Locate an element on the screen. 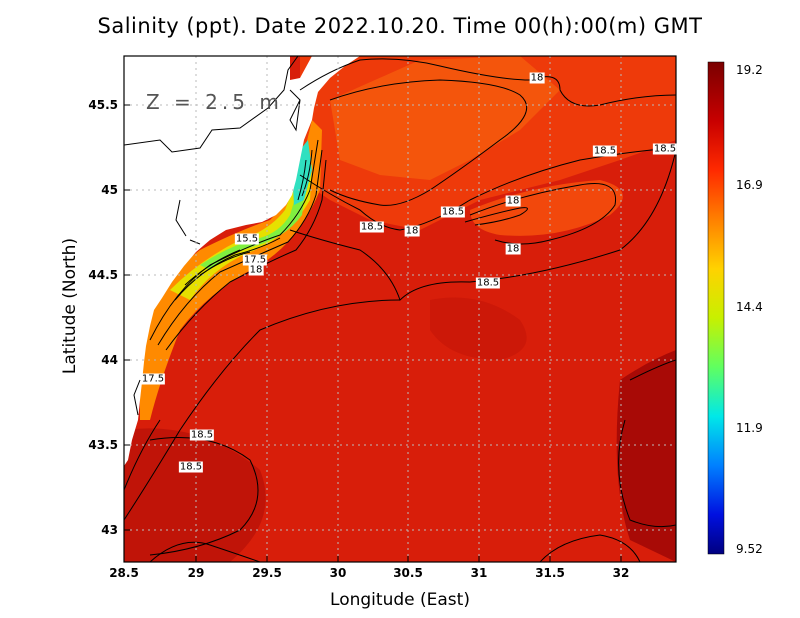 The width and height of the screenshot is (800, 618). y-tick-label: 43 is located at coordinates (109, 530).